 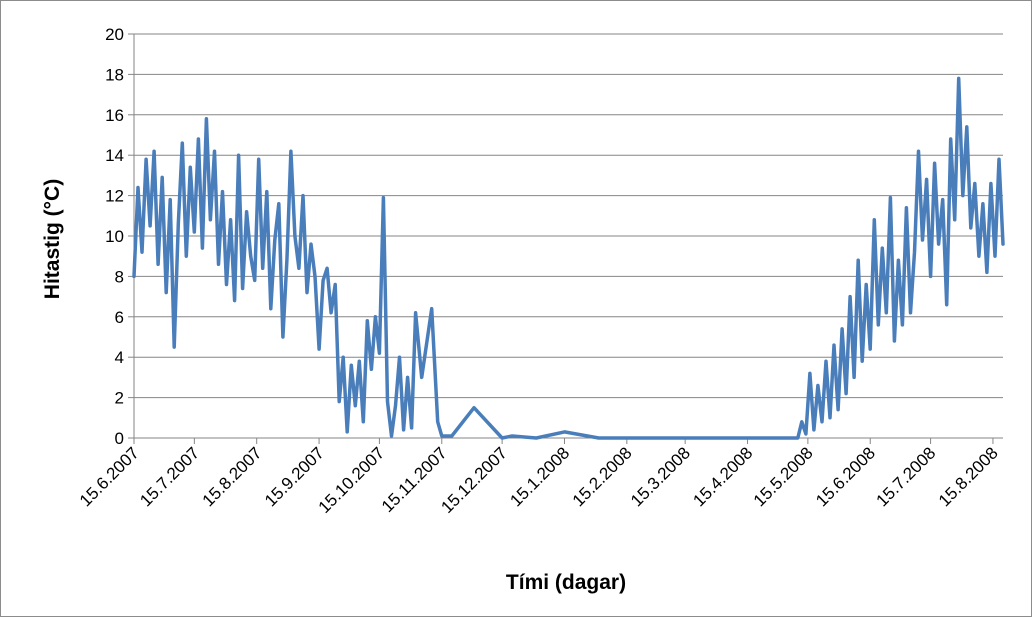 What do you see at coordinates (968, 476) in the screenshot?
I see `x-tick-label: 15.8.2008` at bounding box center [968, 476].